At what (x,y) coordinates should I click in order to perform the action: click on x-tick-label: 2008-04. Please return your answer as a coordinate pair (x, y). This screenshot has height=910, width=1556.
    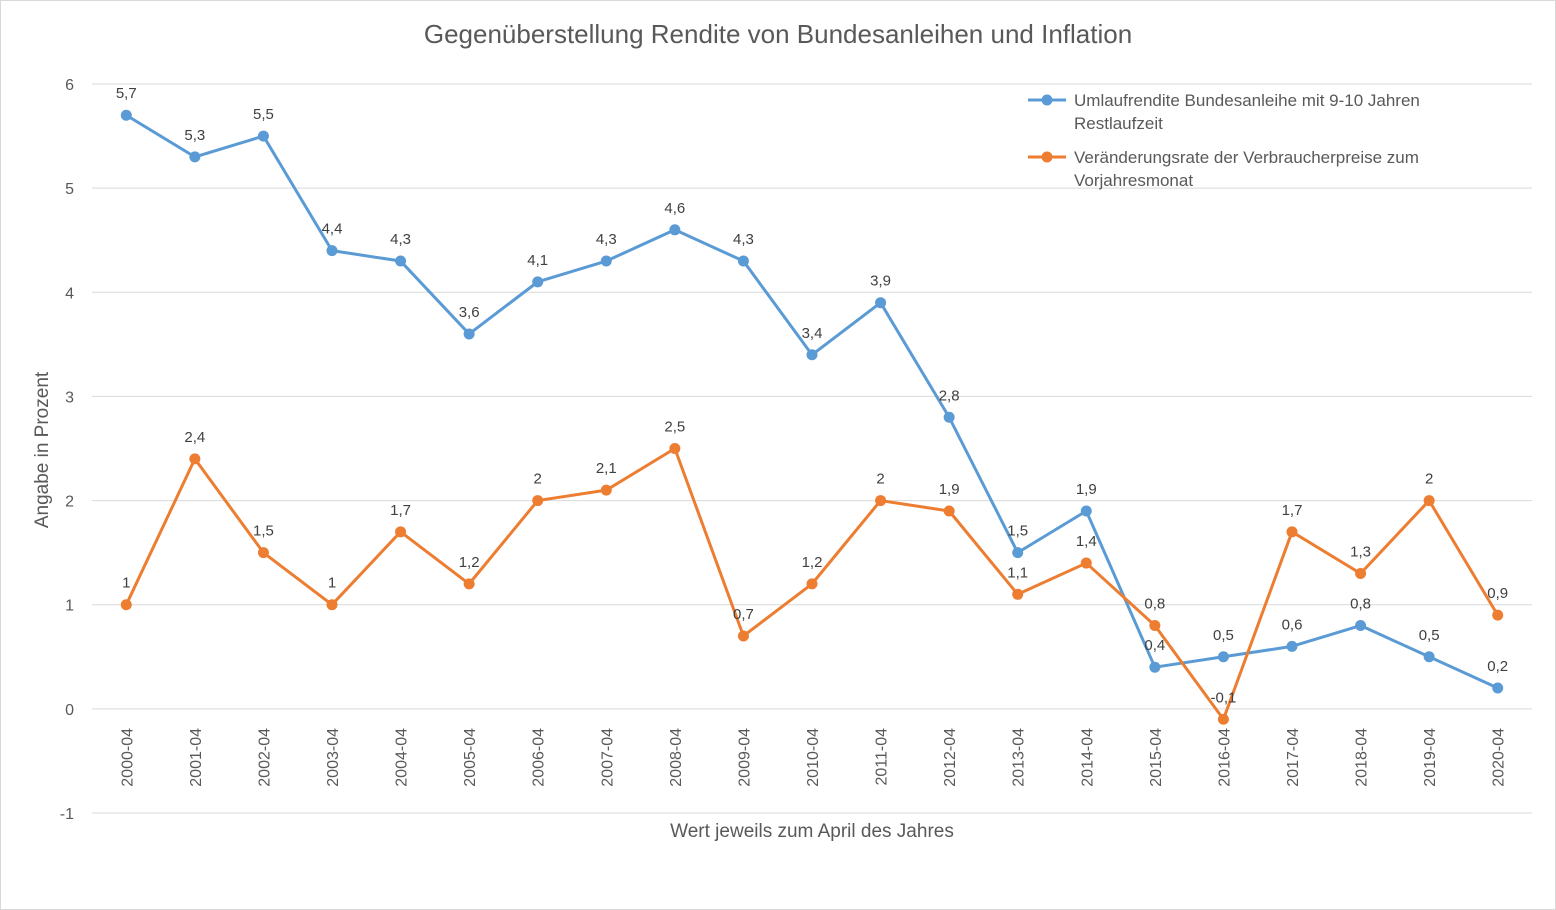
    Looking at the image, I should click on (676, 757).